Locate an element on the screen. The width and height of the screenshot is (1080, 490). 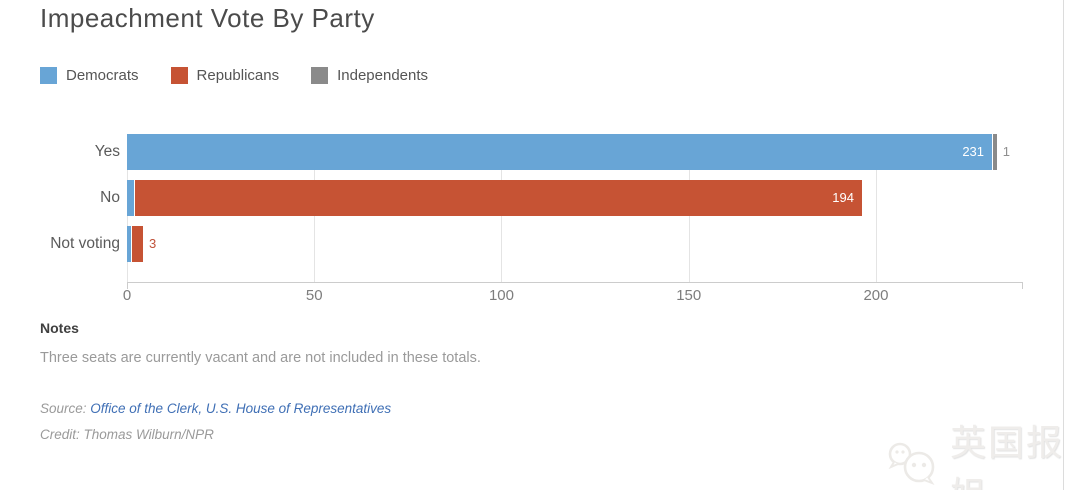
watermark: 英国报姐 is located at coordinates (983, 452).